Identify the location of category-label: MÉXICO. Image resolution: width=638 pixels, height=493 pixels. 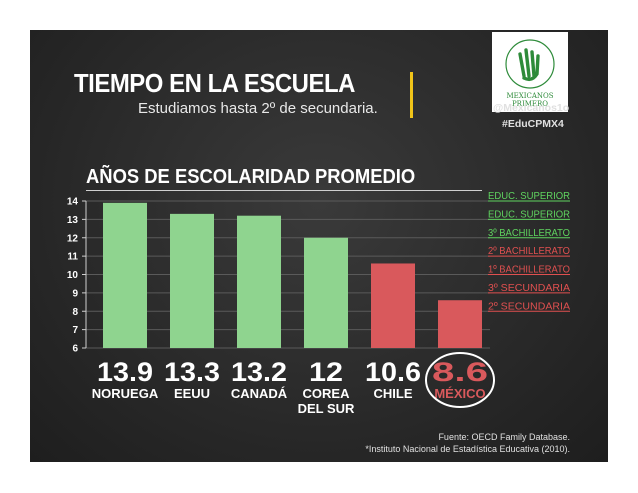
(459, 393).